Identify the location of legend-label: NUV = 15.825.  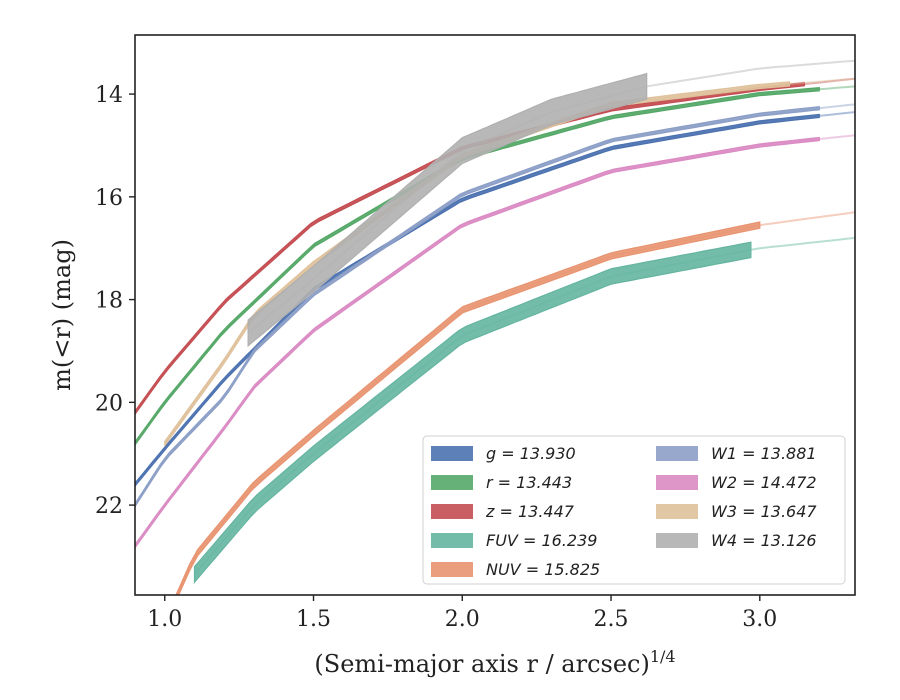
(543, 569).